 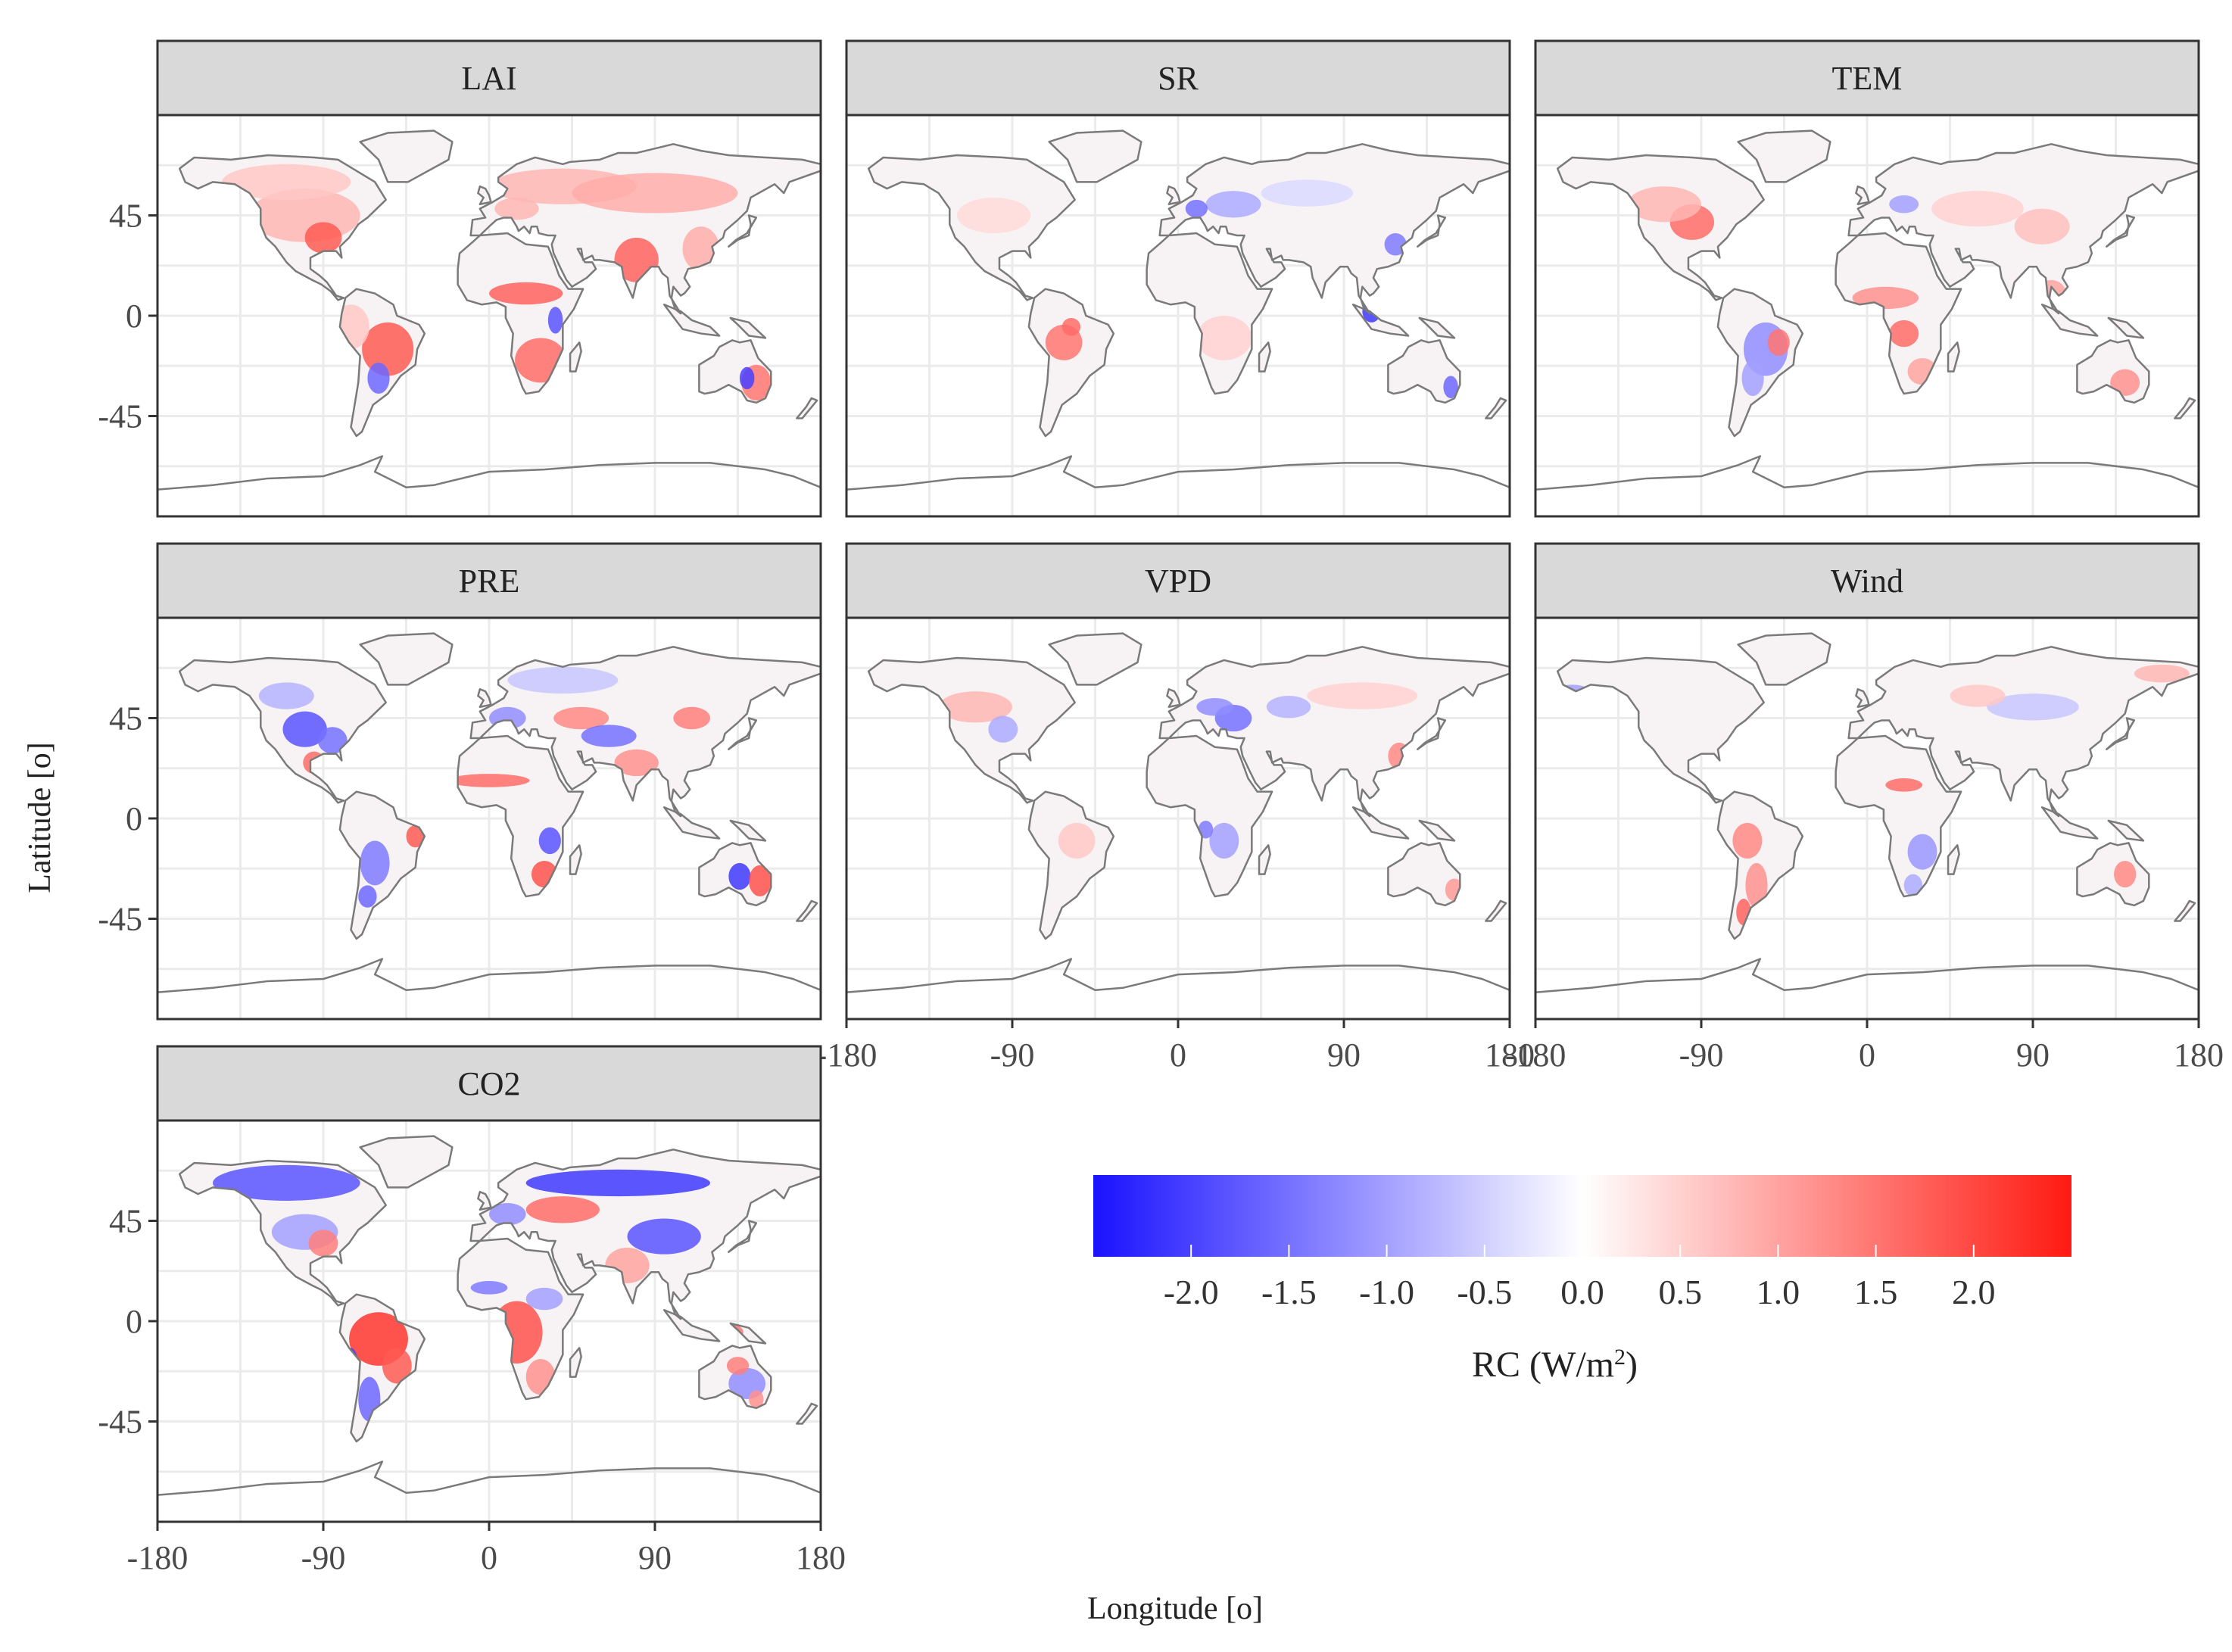 What do you see at coordinates (1178, 1055) in the screenshot?
I see `x-tick-label: 0` at bounding box center [1178, 1055].